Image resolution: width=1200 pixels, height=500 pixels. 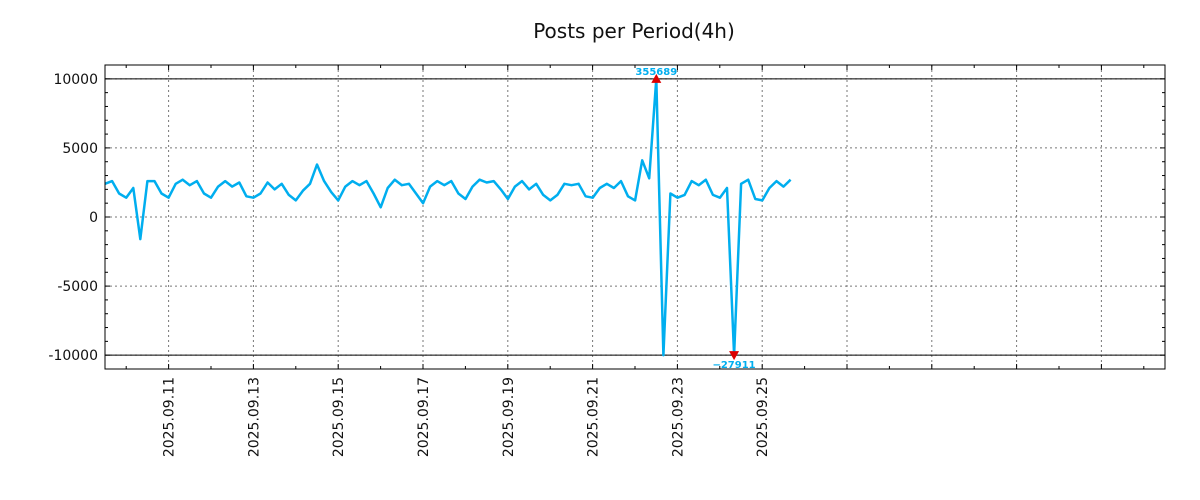 What do you see at coordinates (73, 356) in the screenshot?
I see `y-tick-label: -10000` at bounding box center [73, 356].